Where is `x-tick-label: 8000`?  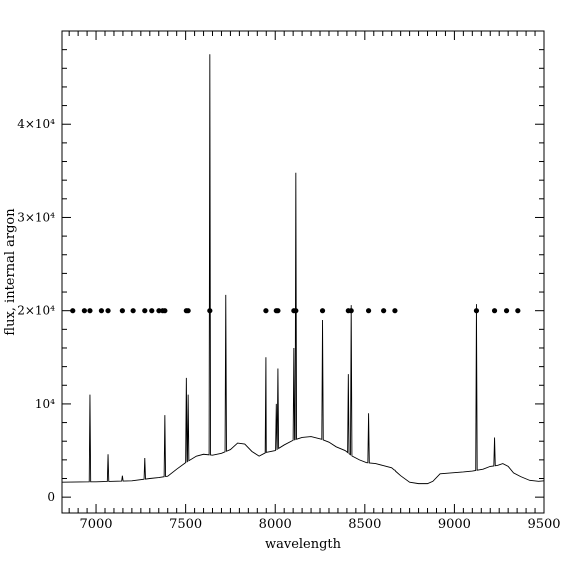
x-tick-label: 8000 is located at coordinates (275, 524).